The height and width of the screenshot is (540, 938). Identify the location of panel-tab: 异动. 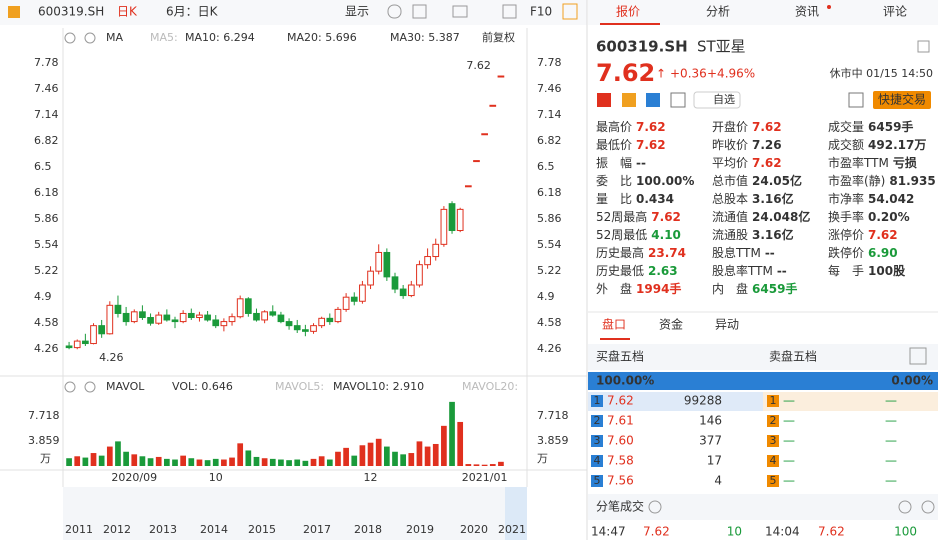
(727, 325).